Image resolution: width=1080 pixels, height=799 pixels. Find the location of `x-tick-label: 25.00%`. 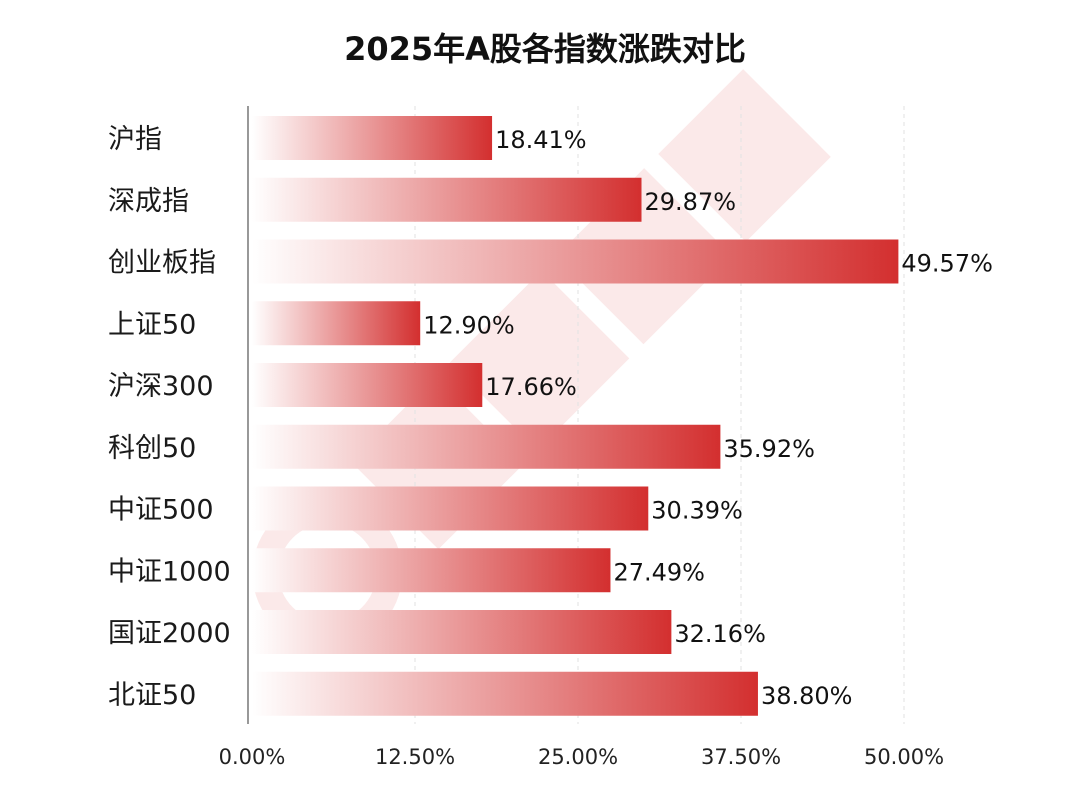

x-tick-label: 25.00% is located at coordinates (578, 757).